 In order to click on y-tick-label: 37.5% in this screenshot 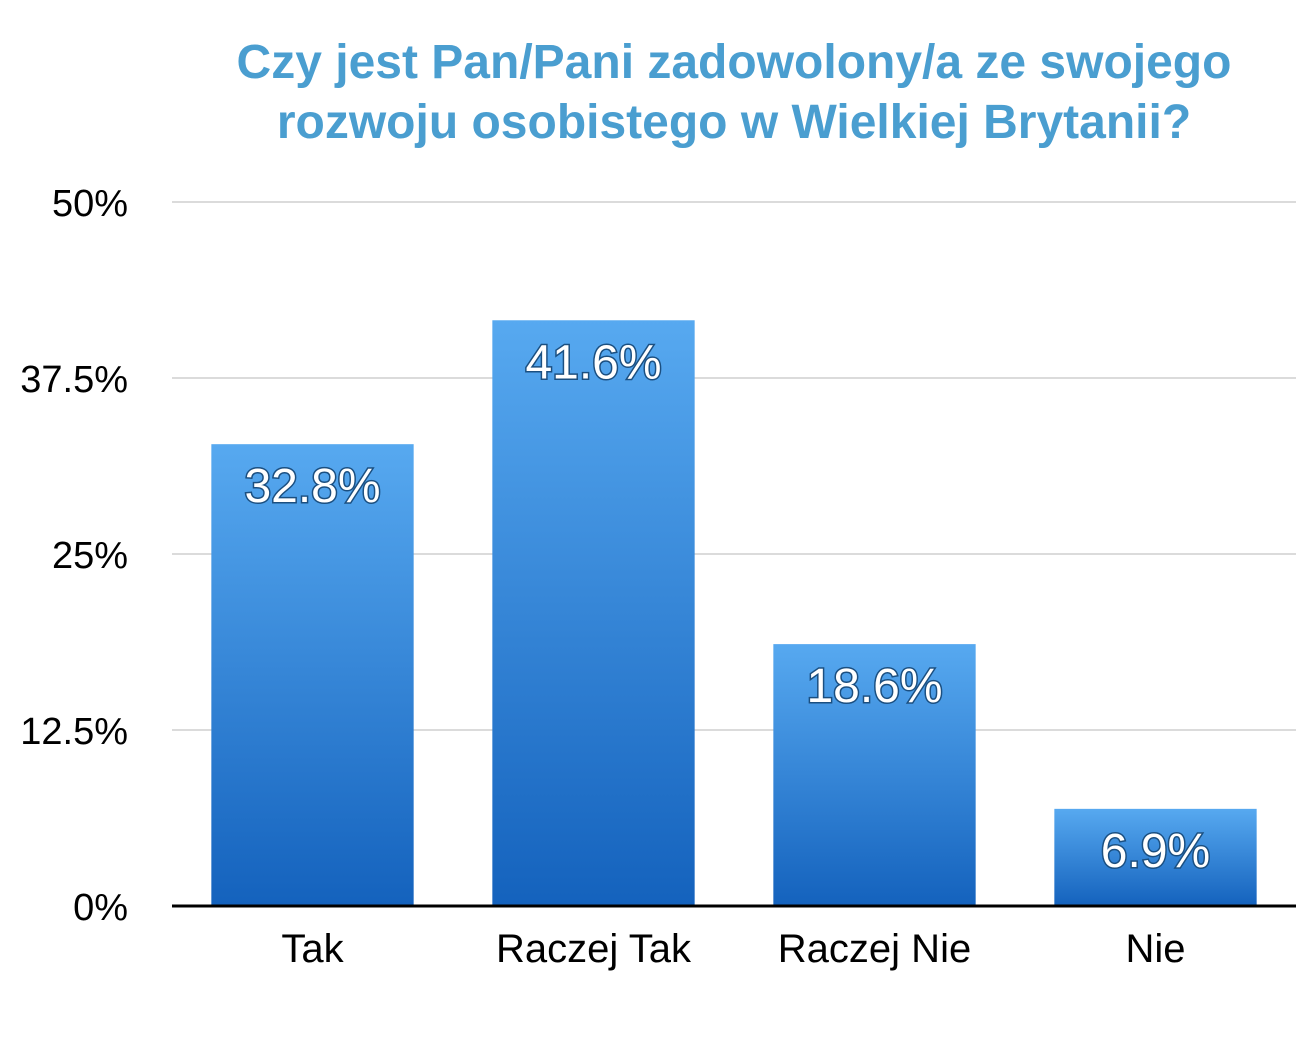, I will do `click(74, 380)`.